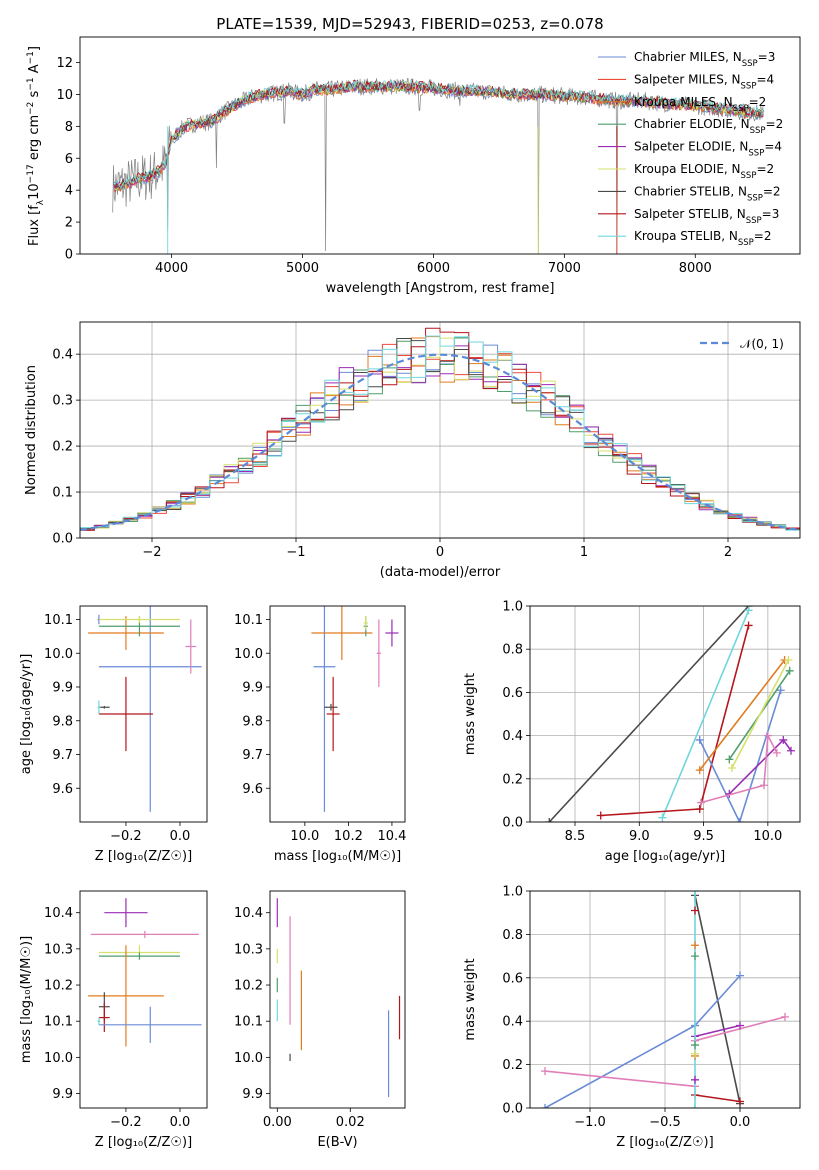 This screenshot has width=819, height=1170. Describe the element at coordinates (665, 1122) in the screenshot. I see `tick-label-x: −0.5` at that location.